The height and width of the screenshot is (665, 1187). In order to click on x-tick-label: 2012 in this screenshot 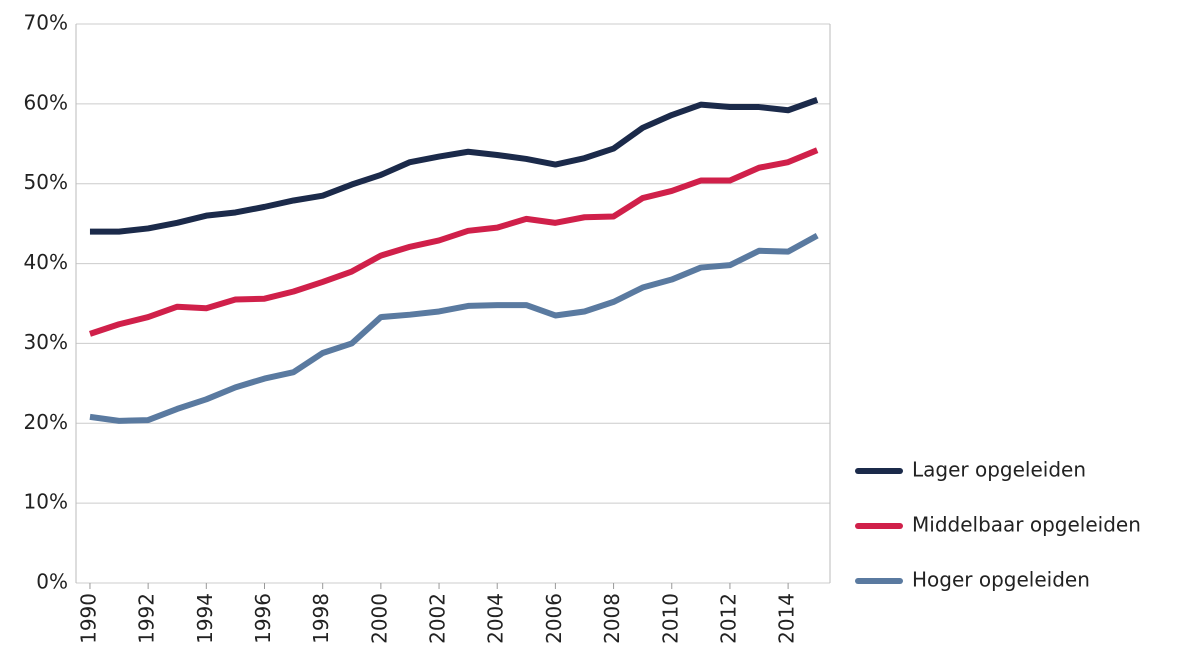, I will do `click(728, 618)`.